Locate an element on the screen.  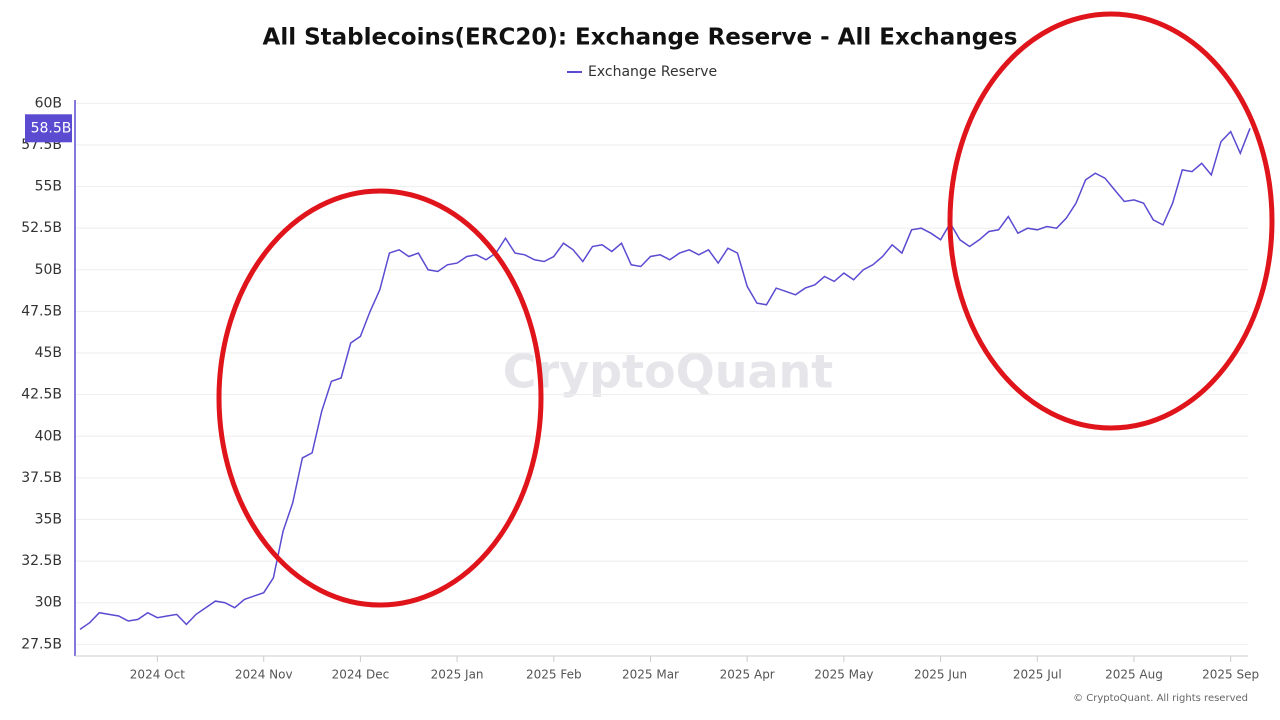
y-tick-label: 52.5B is located at coordinates (41, 228).